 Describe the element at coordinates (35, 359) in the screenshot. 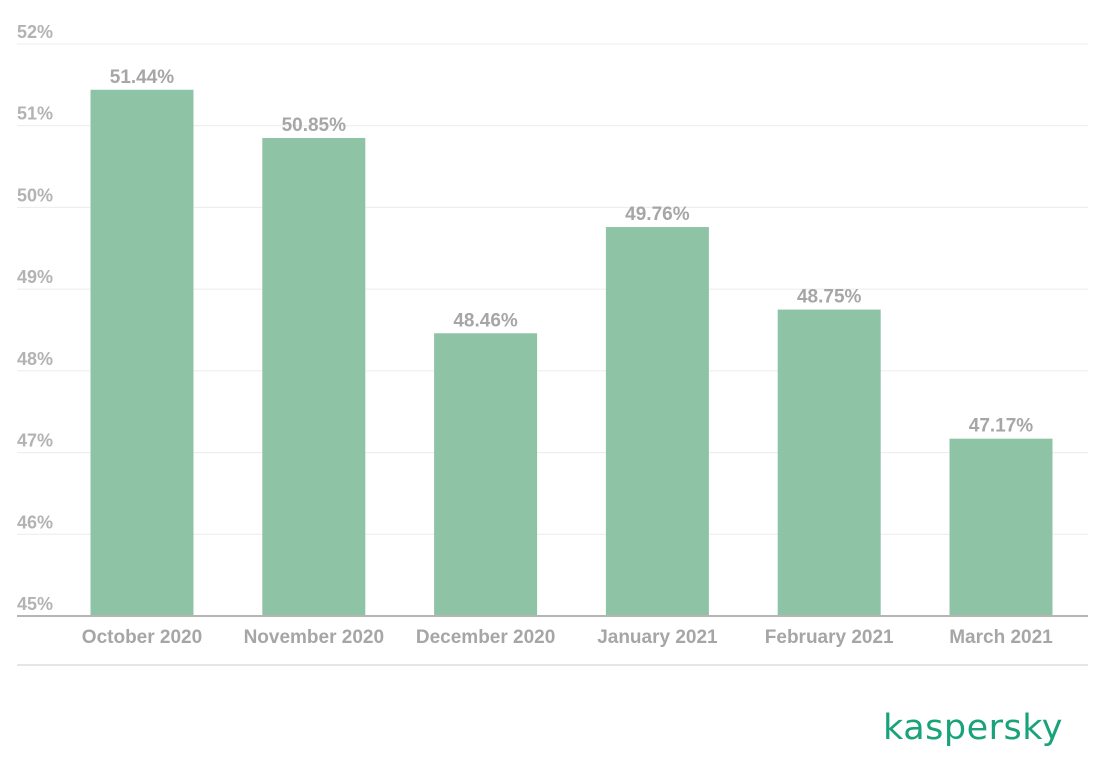

I see `y-tick-label: 48%` at that location.